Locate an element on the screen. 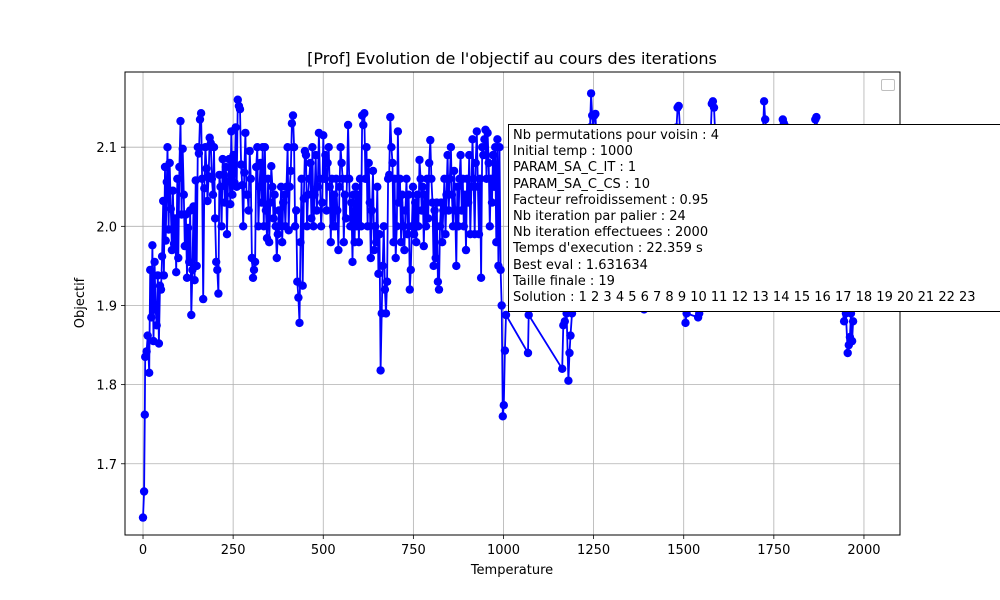 Image resolution: width=1000 pixels, height=600 pixels. y-tick-label: 2.0 is located at coordinates (106, 227).